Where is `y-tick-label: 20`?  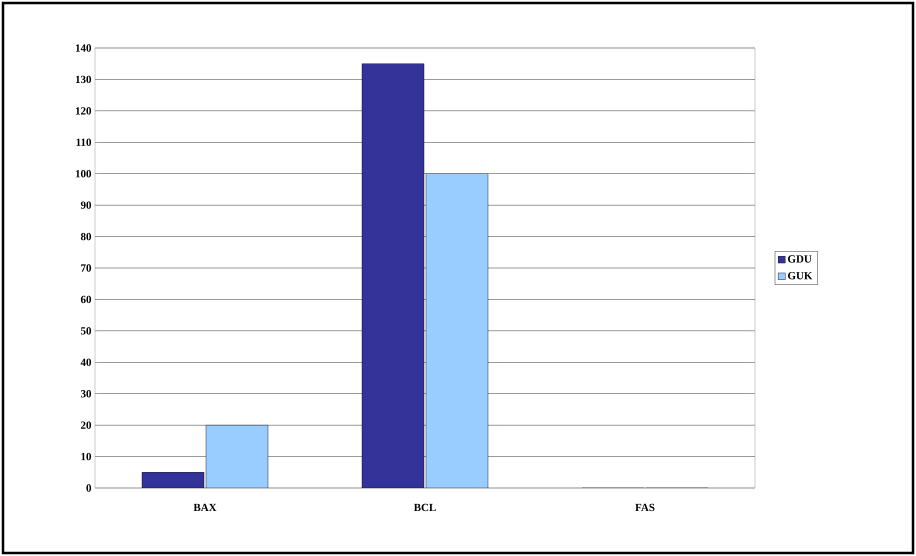 y-tick-label: 20 is located at coordinates (86, 425).